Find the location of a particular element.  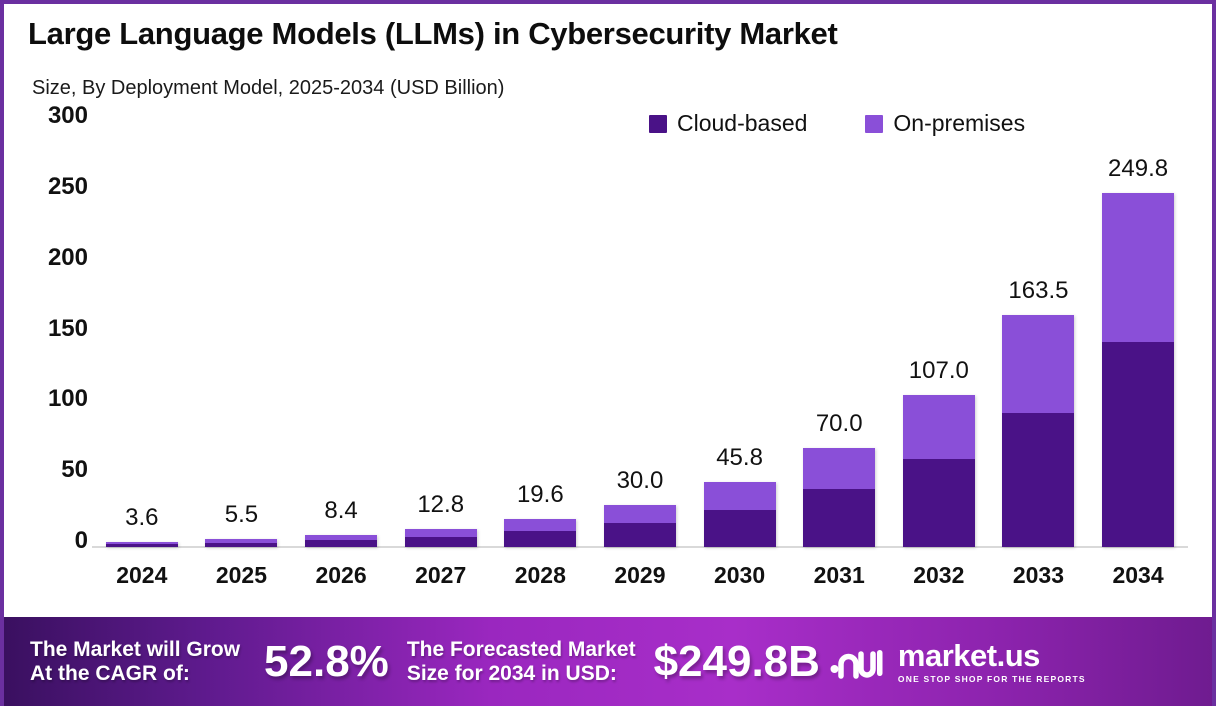

bar-segment-cloud-based-2029 is located at coordinates (639, 534).